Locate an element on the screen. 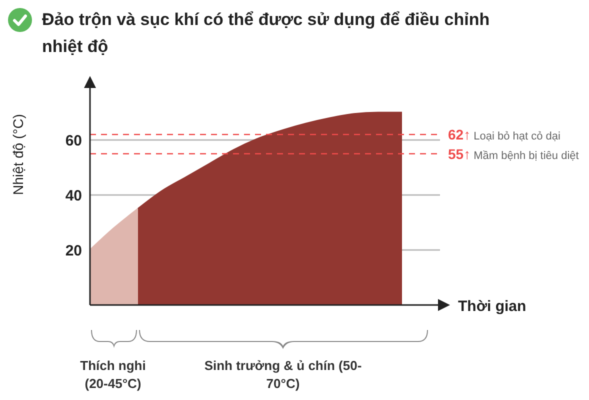  y-axis-title: Nhiệt độ (°C) is located at coordinates (18, 154).